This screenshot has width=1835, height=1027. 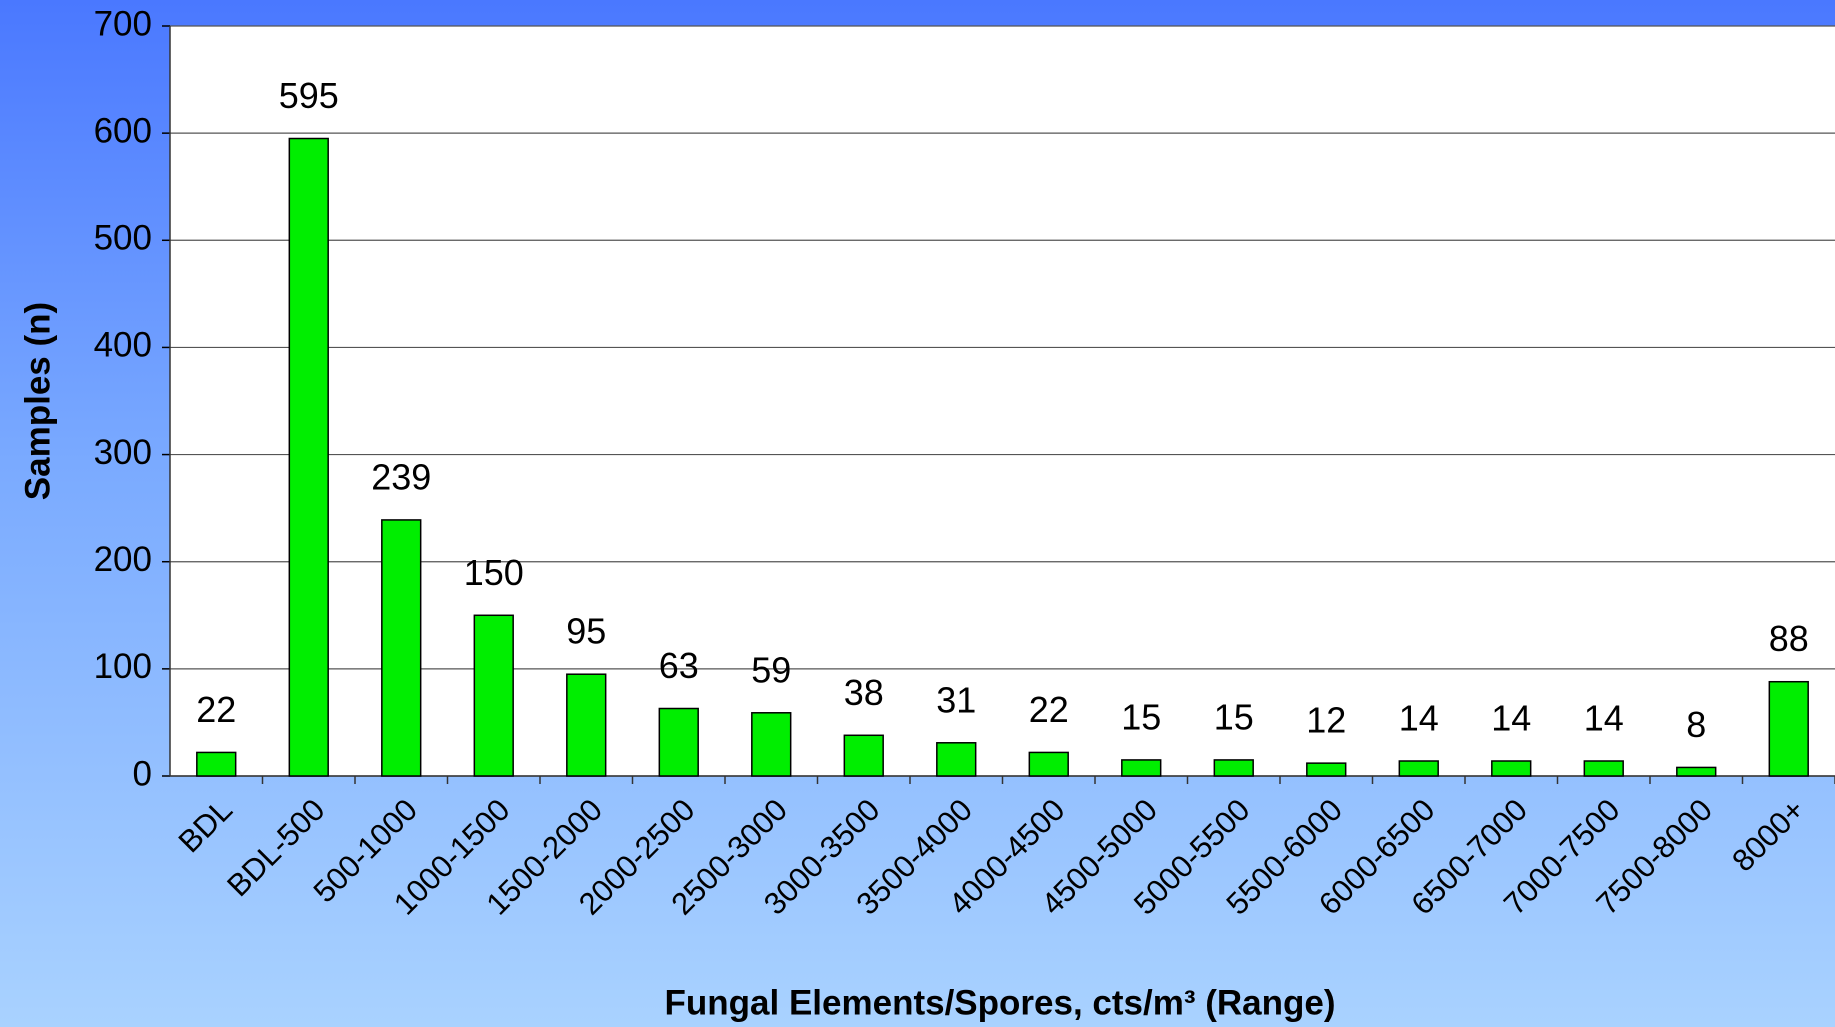 I want to click on data-label: 239, so click(x=401, y=476).